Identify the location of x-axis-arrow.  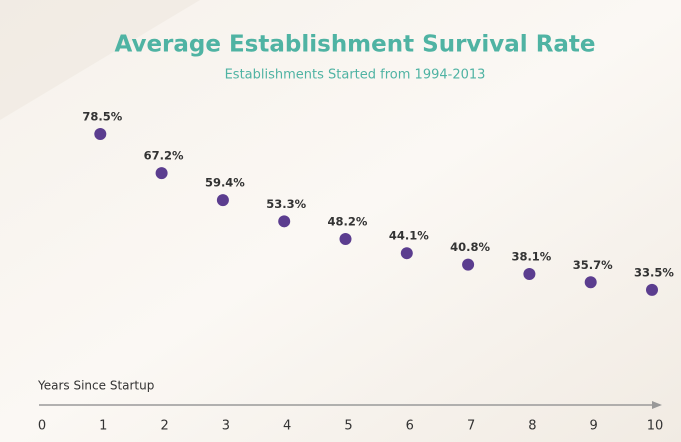
(657, 405).